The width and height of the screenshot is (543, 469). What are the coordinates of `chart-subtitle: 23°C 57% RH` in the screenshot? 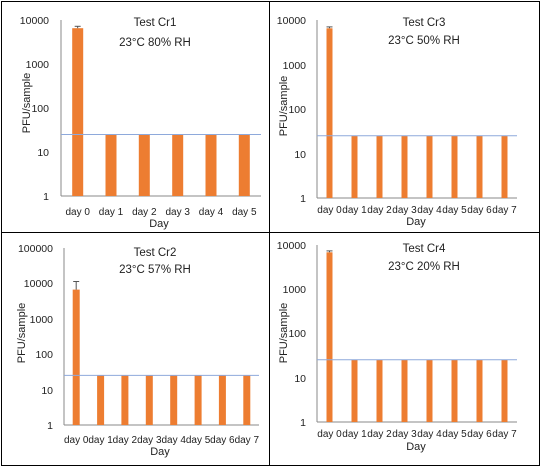 It's located at (155, 270).